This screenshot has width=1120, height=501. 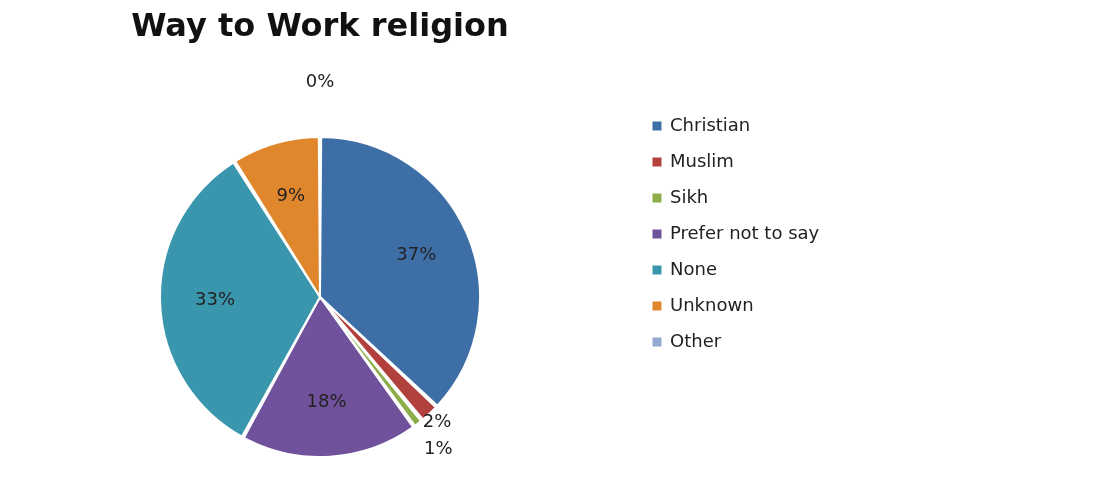 What do you see at coordinates (745, 232) in the screenshot?
I see `legend-label: Prefer not to say` at bounding box center [745, 232].